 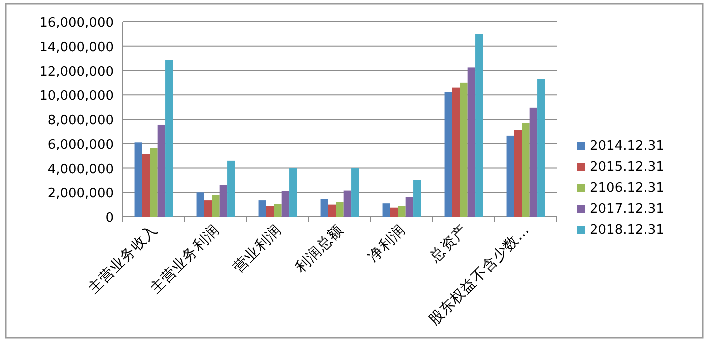 I want to click on y-tick-label: 10,000,000, so click(x=77, y=96).